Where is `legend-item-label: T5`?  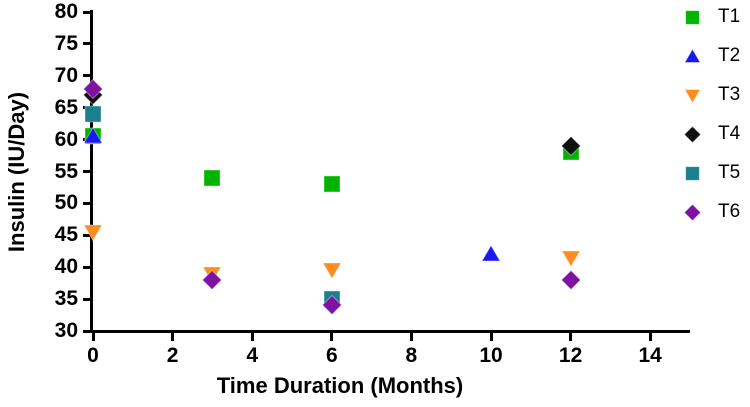
legend-item-label: T5 is located at coordinates (729, 172).